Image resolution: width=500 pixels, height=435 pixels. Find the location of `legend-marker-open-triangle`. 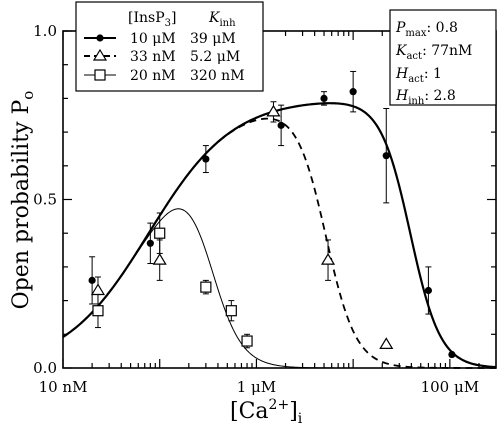

legend-marker-open-triangle is located at coordinates (100, 54).